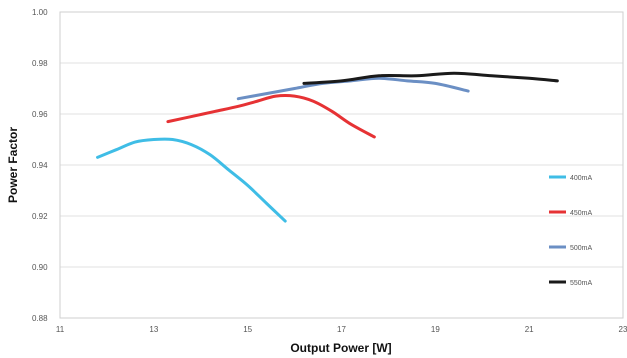 The height and width of the screenshot is (358, 627). Describe the element at coordinates (40, 63) in the screenshot. I see `y-tick-label: 0.98` at that location.